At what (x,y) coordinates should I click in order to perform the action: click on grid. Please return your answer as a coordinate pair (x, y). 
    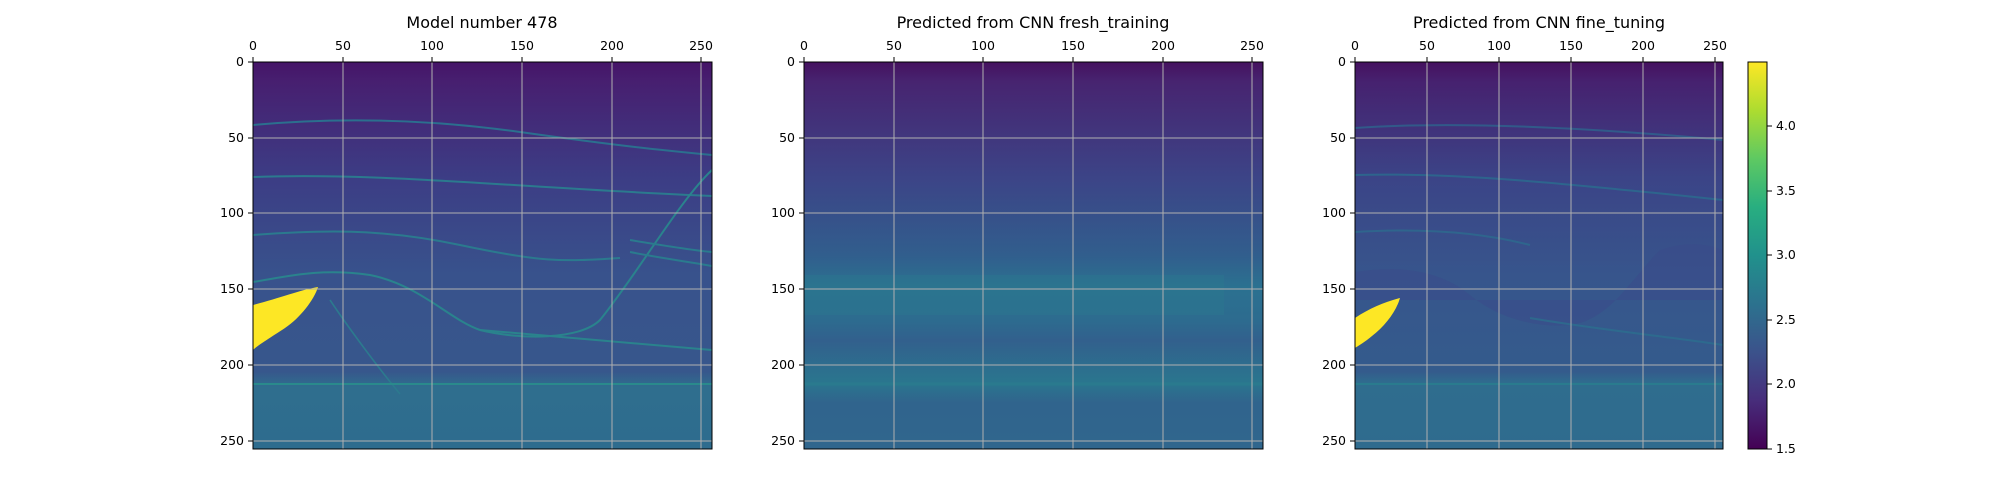
    Looking at the image, I should click on (1539, 255).